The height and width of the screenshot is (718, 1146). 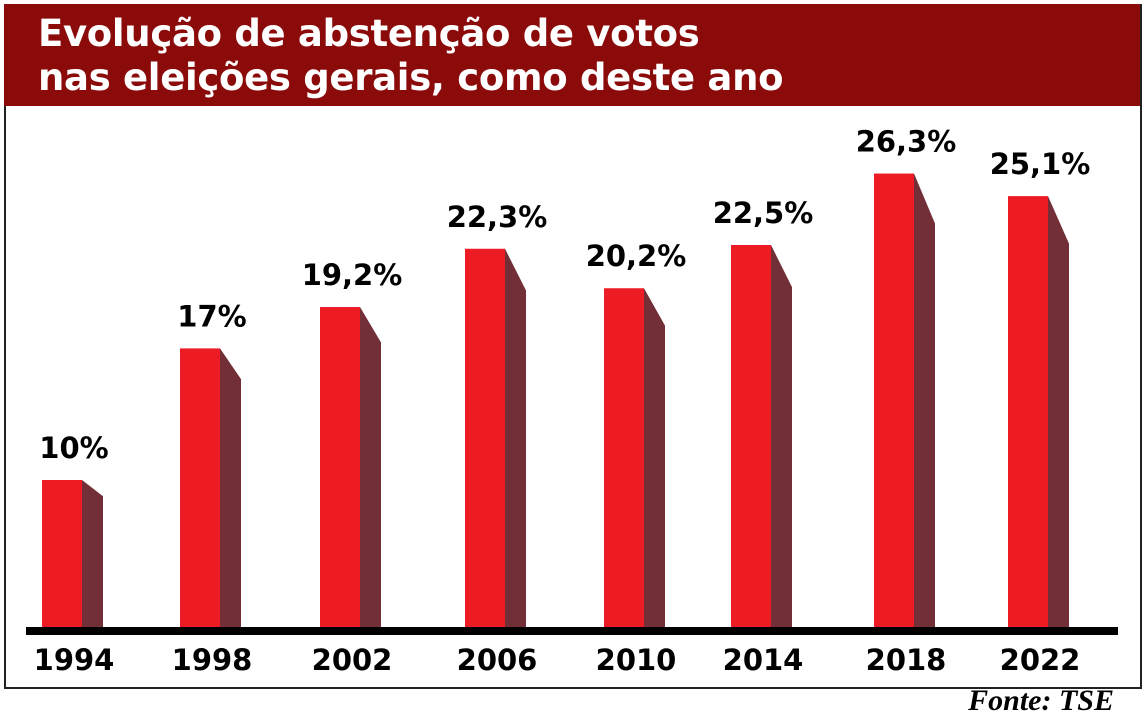 I want to click on bar-1994, so click(x=62, y=554).